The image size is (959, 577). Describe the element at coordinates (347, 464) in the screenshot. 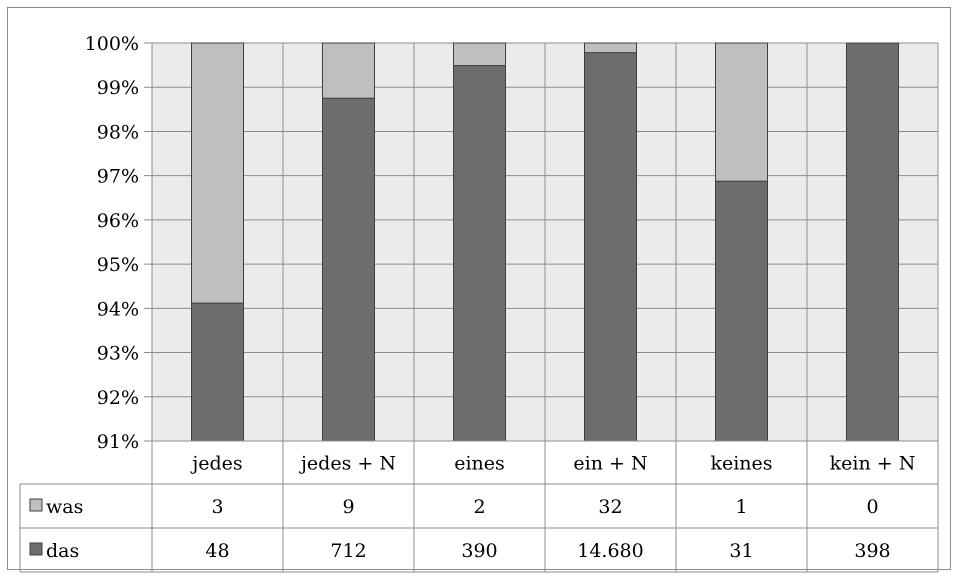

I see `category-label: jedes + N` at that location.